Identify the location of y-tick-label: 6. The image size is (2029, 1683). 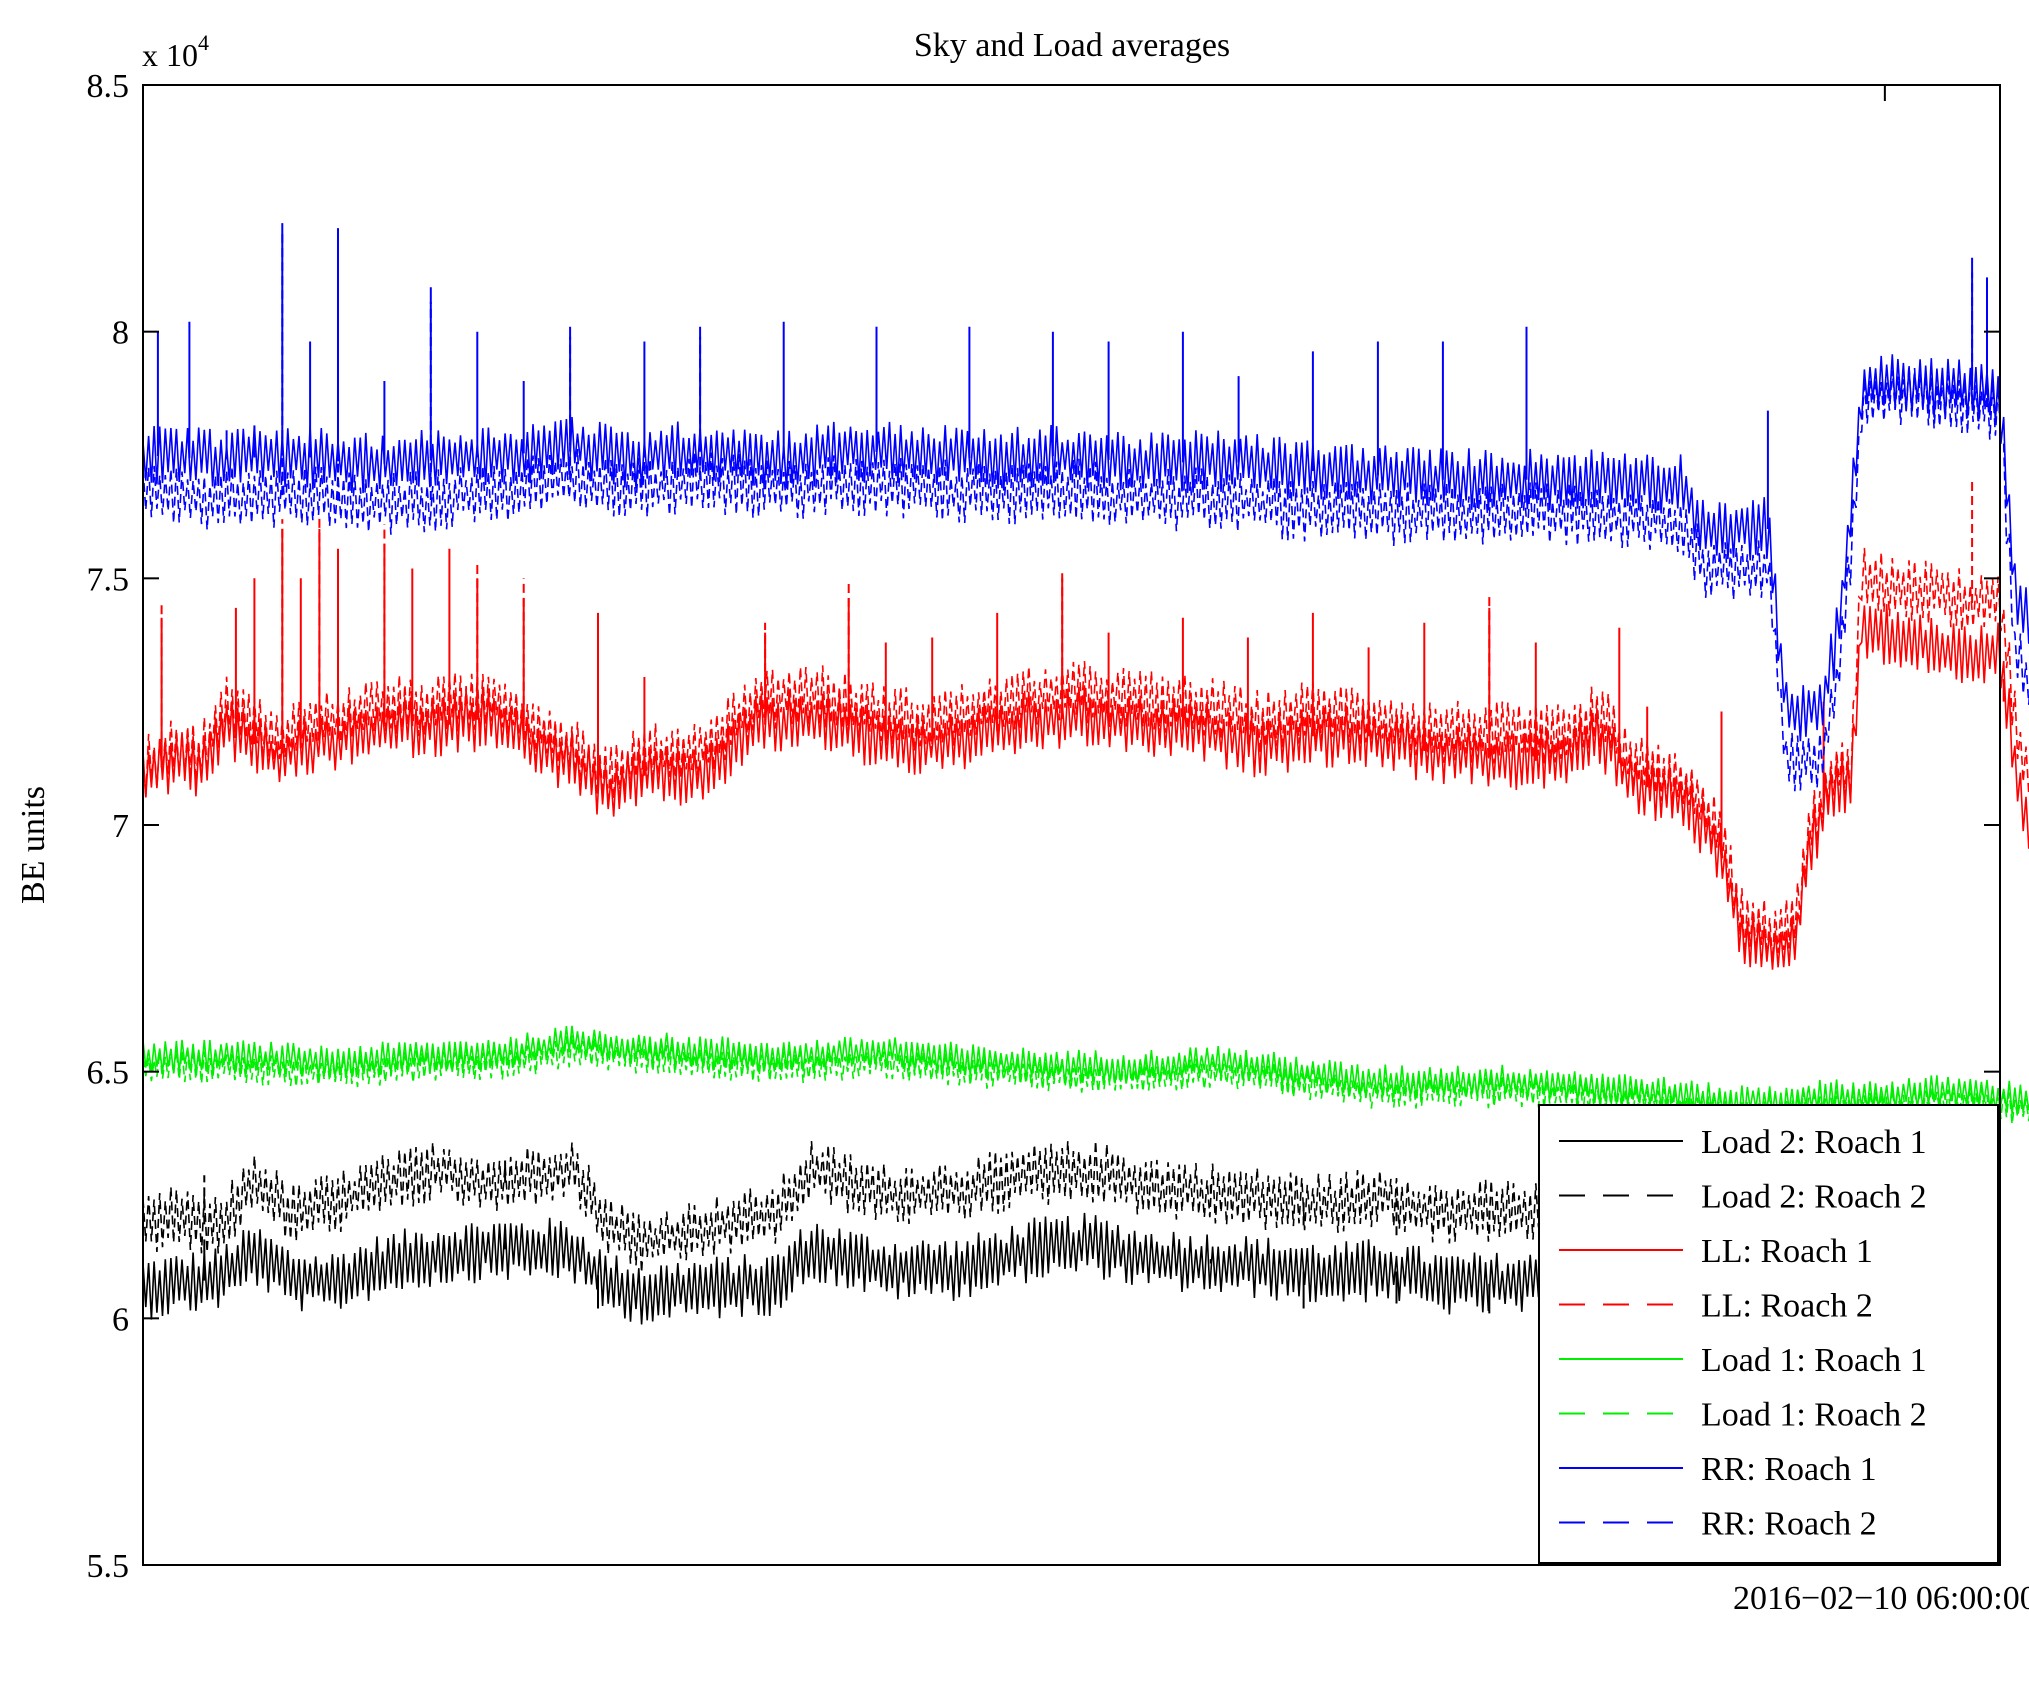
(120, 1319).